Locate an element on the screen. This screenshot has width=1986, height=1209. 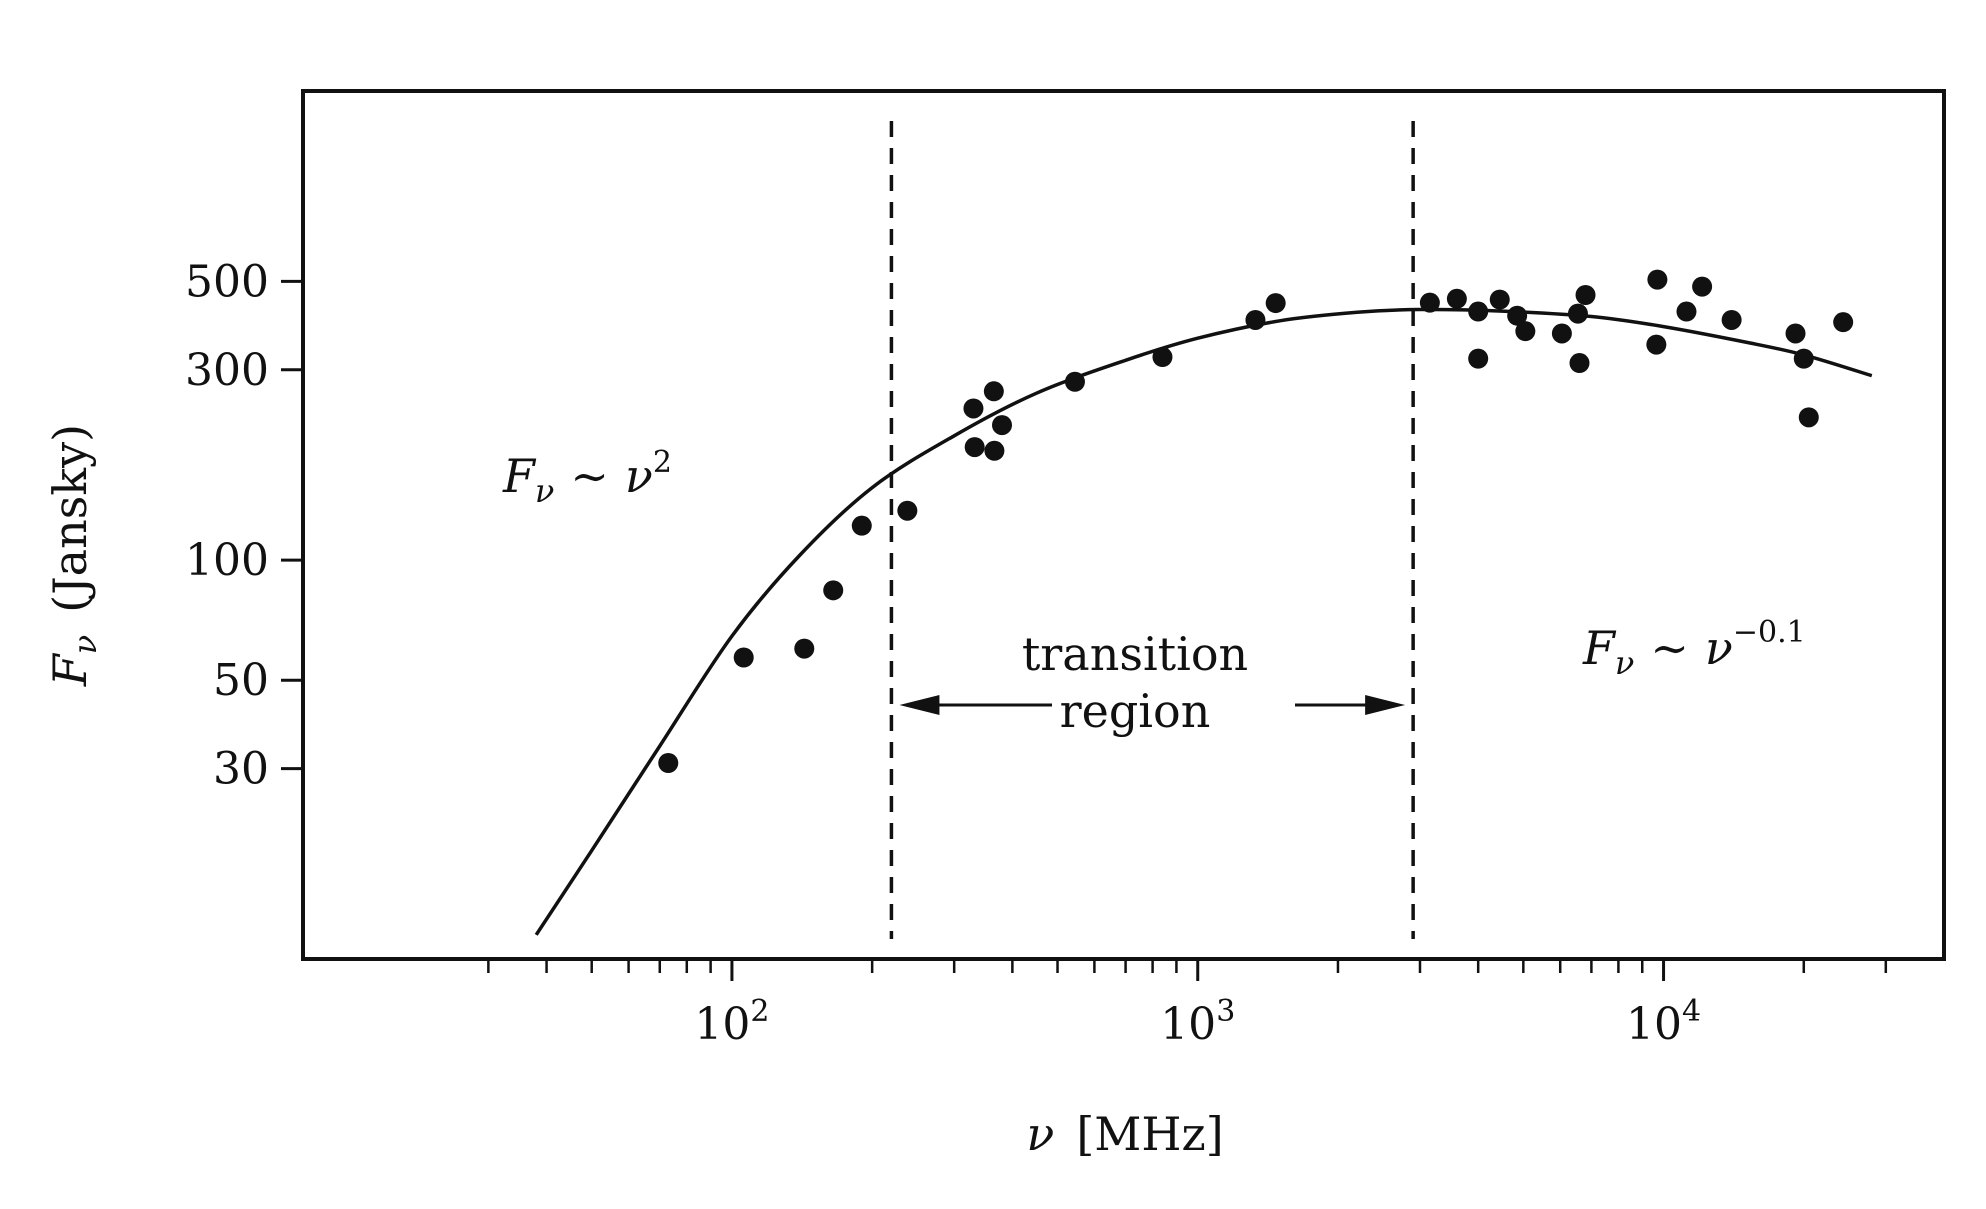
x-tick-label-exp: 2 is located at coordinates (759, 1011).